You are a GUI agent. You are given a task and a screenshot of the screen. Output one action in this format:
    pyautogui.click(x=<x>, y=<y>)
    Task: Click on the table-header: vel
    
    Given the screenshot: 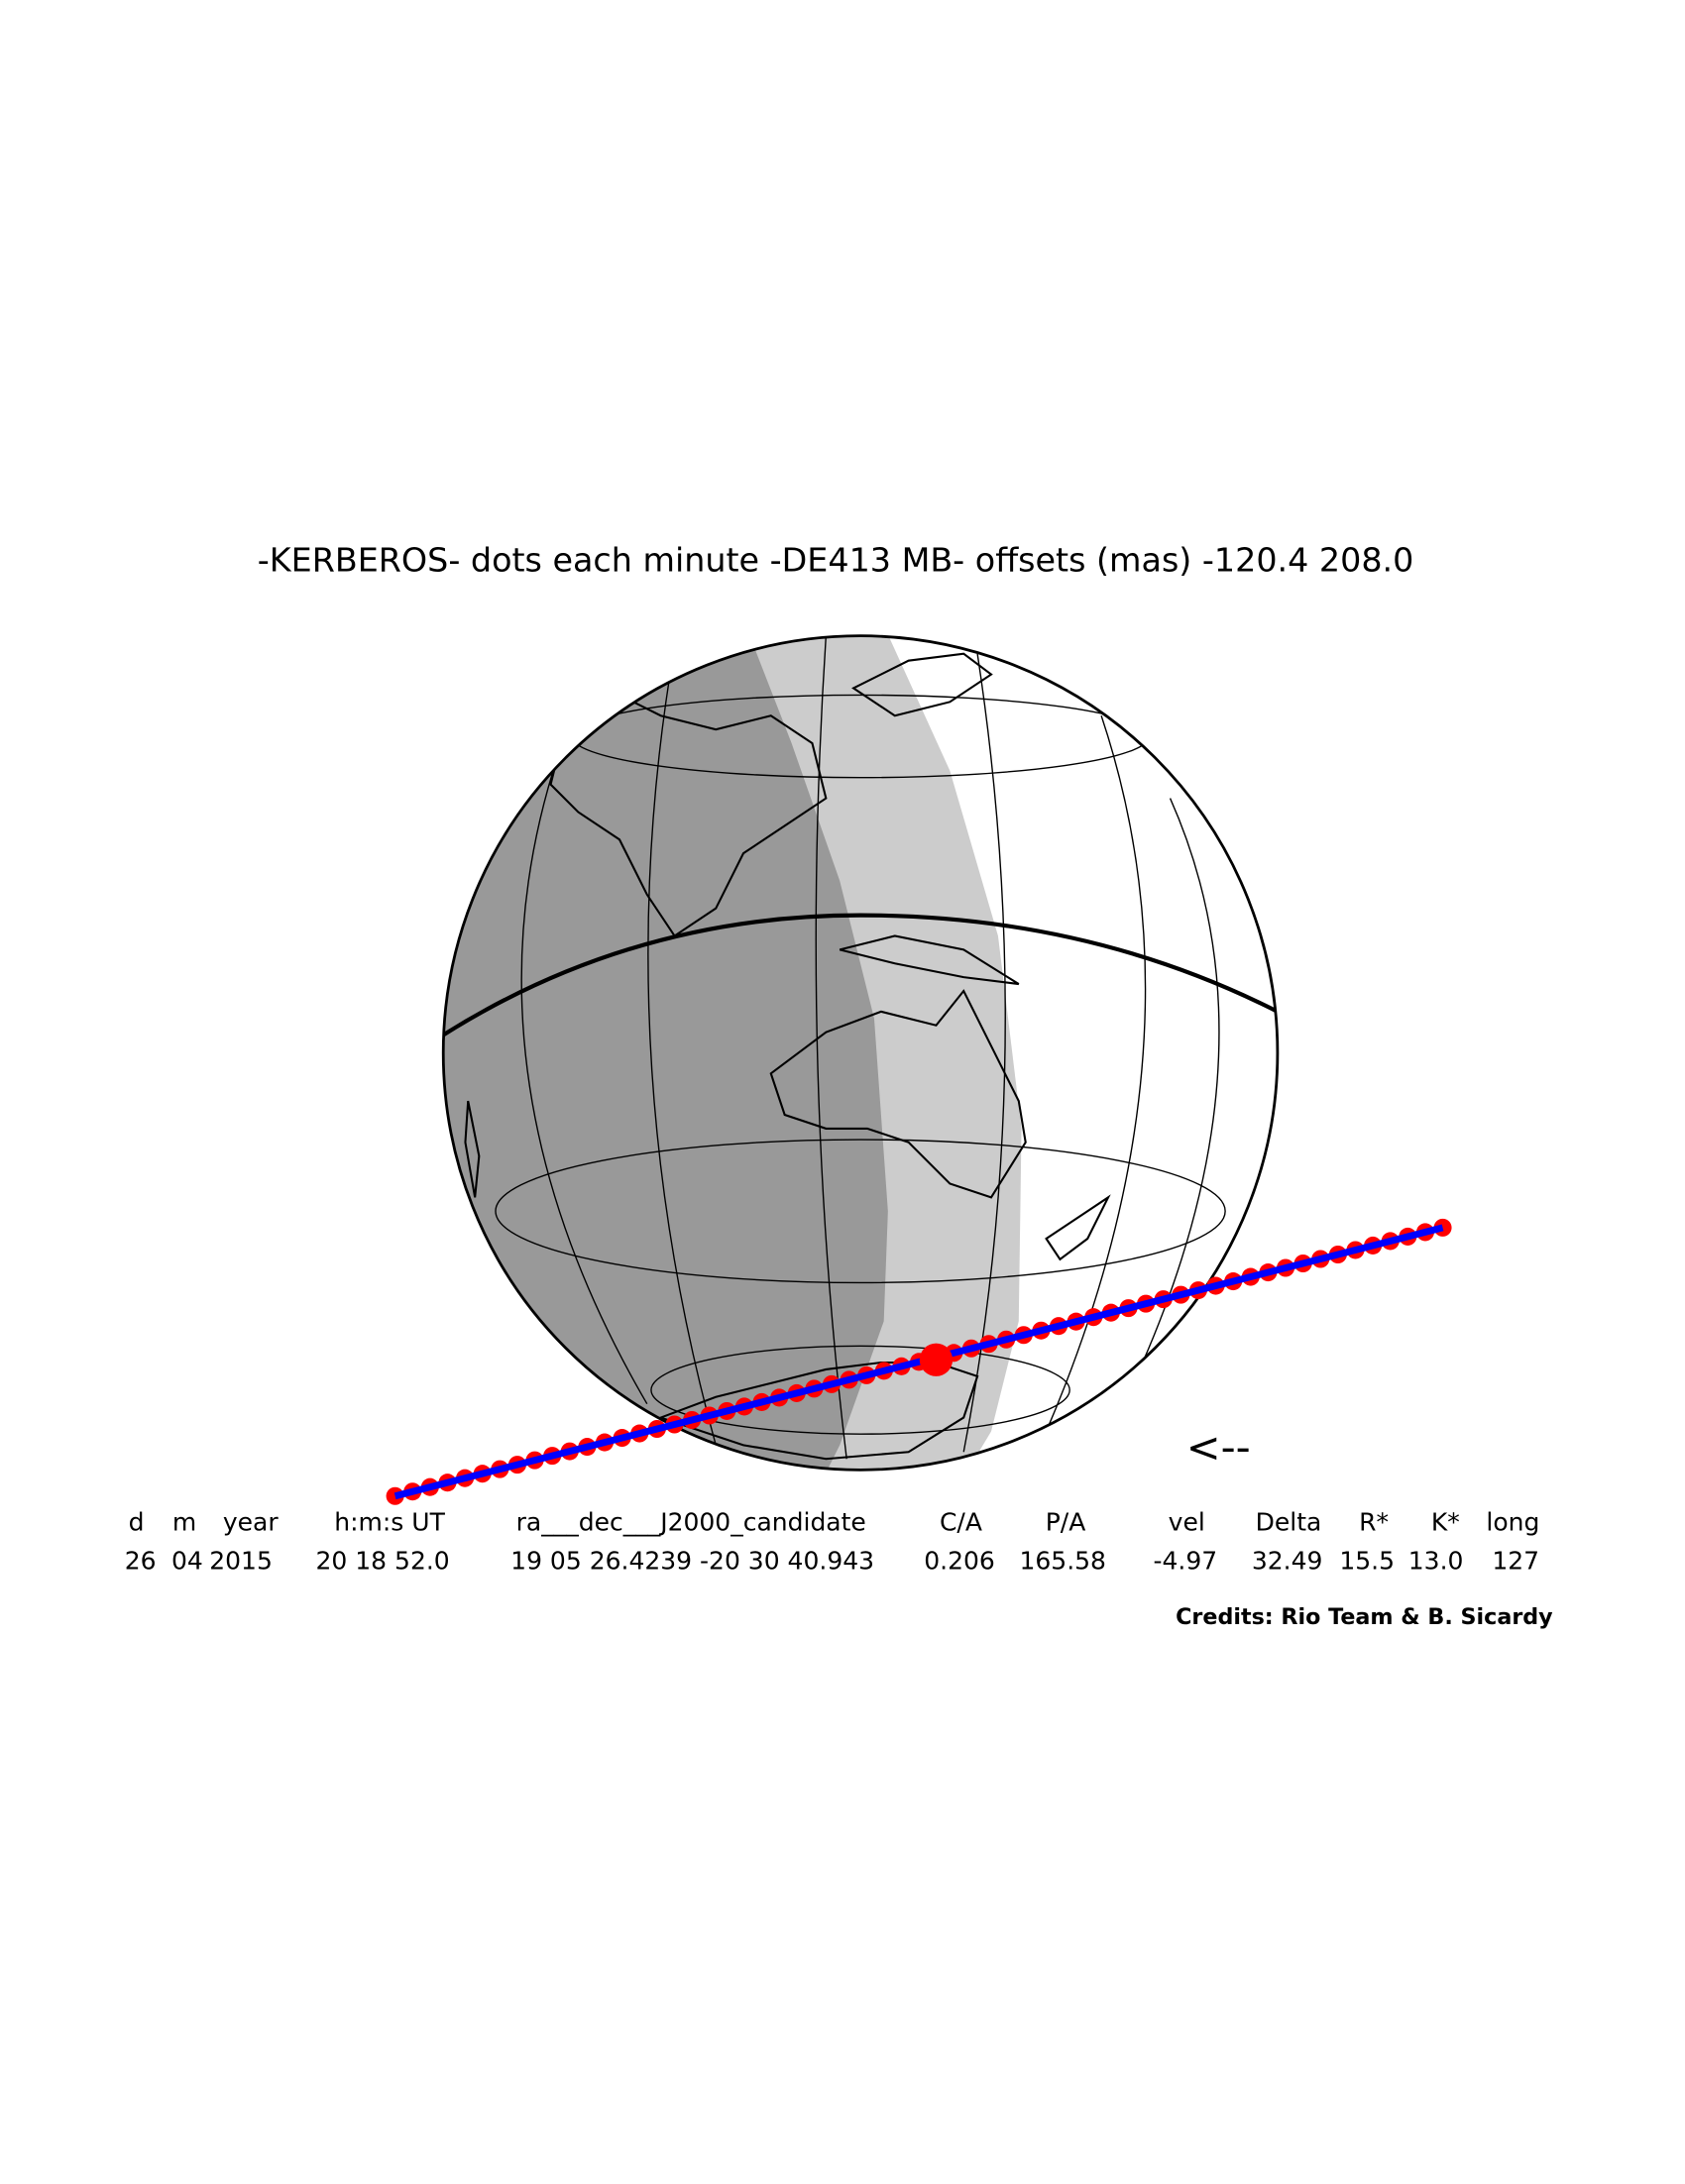 What is the action you would take?
    pyautogui.click(x=1187, y=1521)
    